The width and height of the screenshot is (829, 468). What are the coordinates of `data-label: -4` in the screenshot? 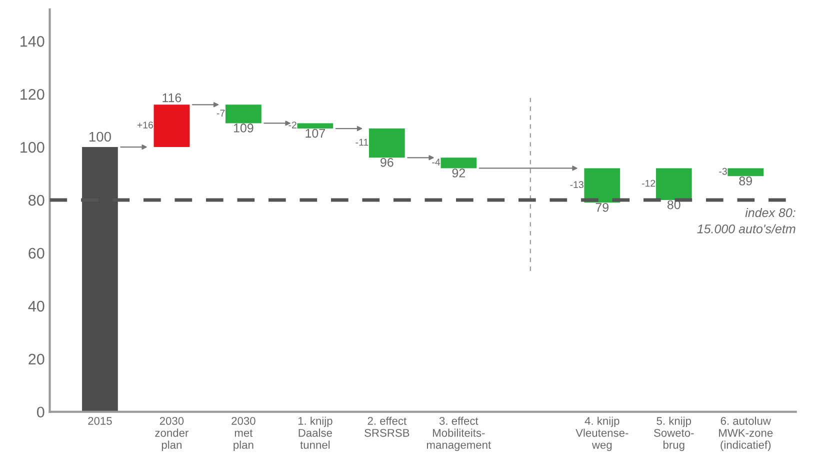 It's located at (436, 162).